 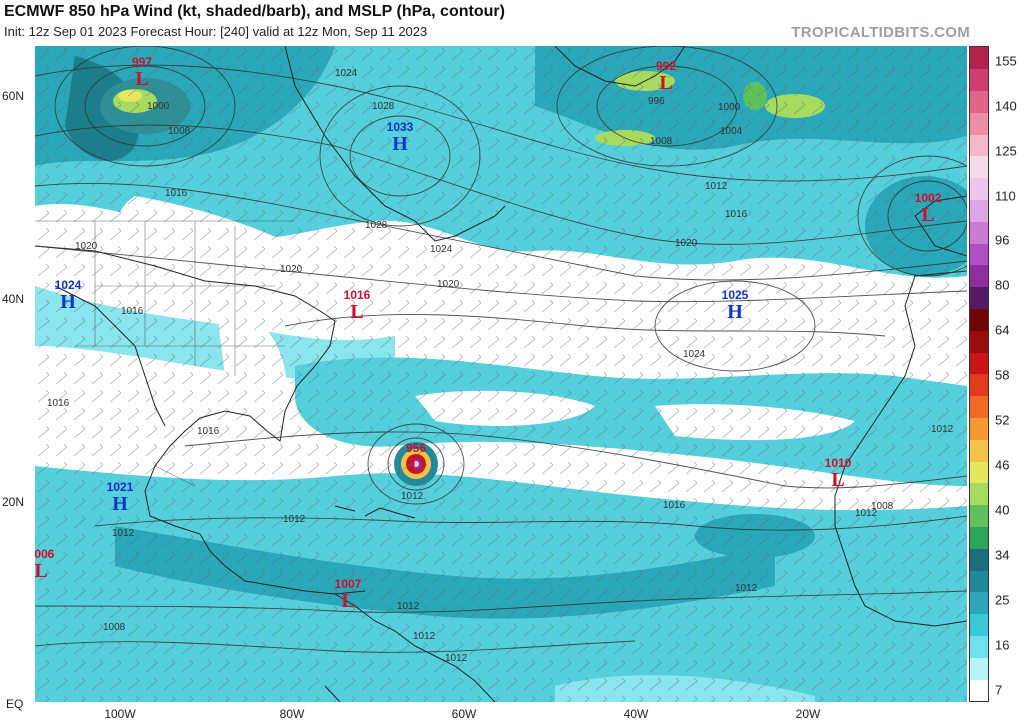 What do you see at coordinates (1006, 106) in the screenshot?
I see `colorbar-label: 140` at bounding box center [1006, 106].